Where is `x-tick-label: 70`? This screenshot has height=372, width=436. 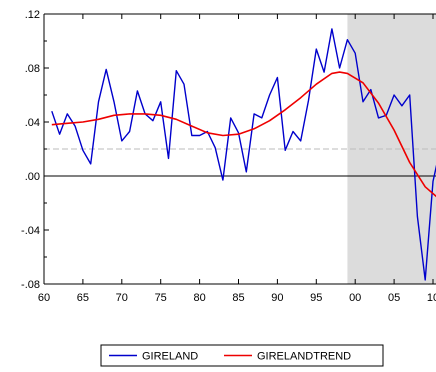 x-tick-label: 70 is located at coordinates (122, 298).